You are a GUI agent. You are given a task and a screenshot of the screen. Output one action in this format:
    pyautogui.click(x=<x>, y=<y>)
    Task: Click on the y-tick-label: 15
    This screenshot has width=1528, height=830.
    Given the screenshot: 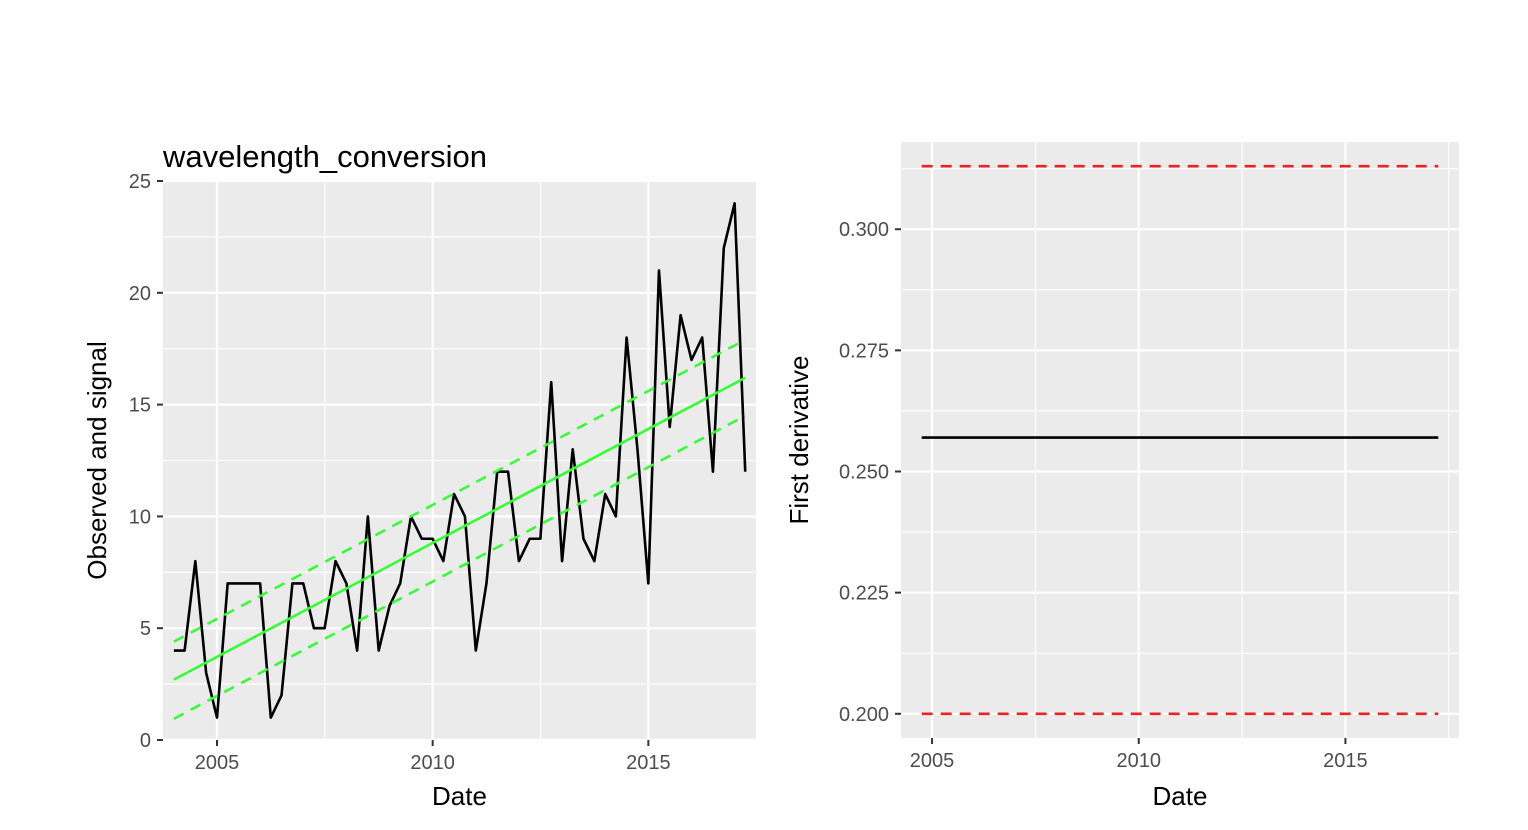 What is the action you would take?
    pyautogui.click(x=140, y=406)
    